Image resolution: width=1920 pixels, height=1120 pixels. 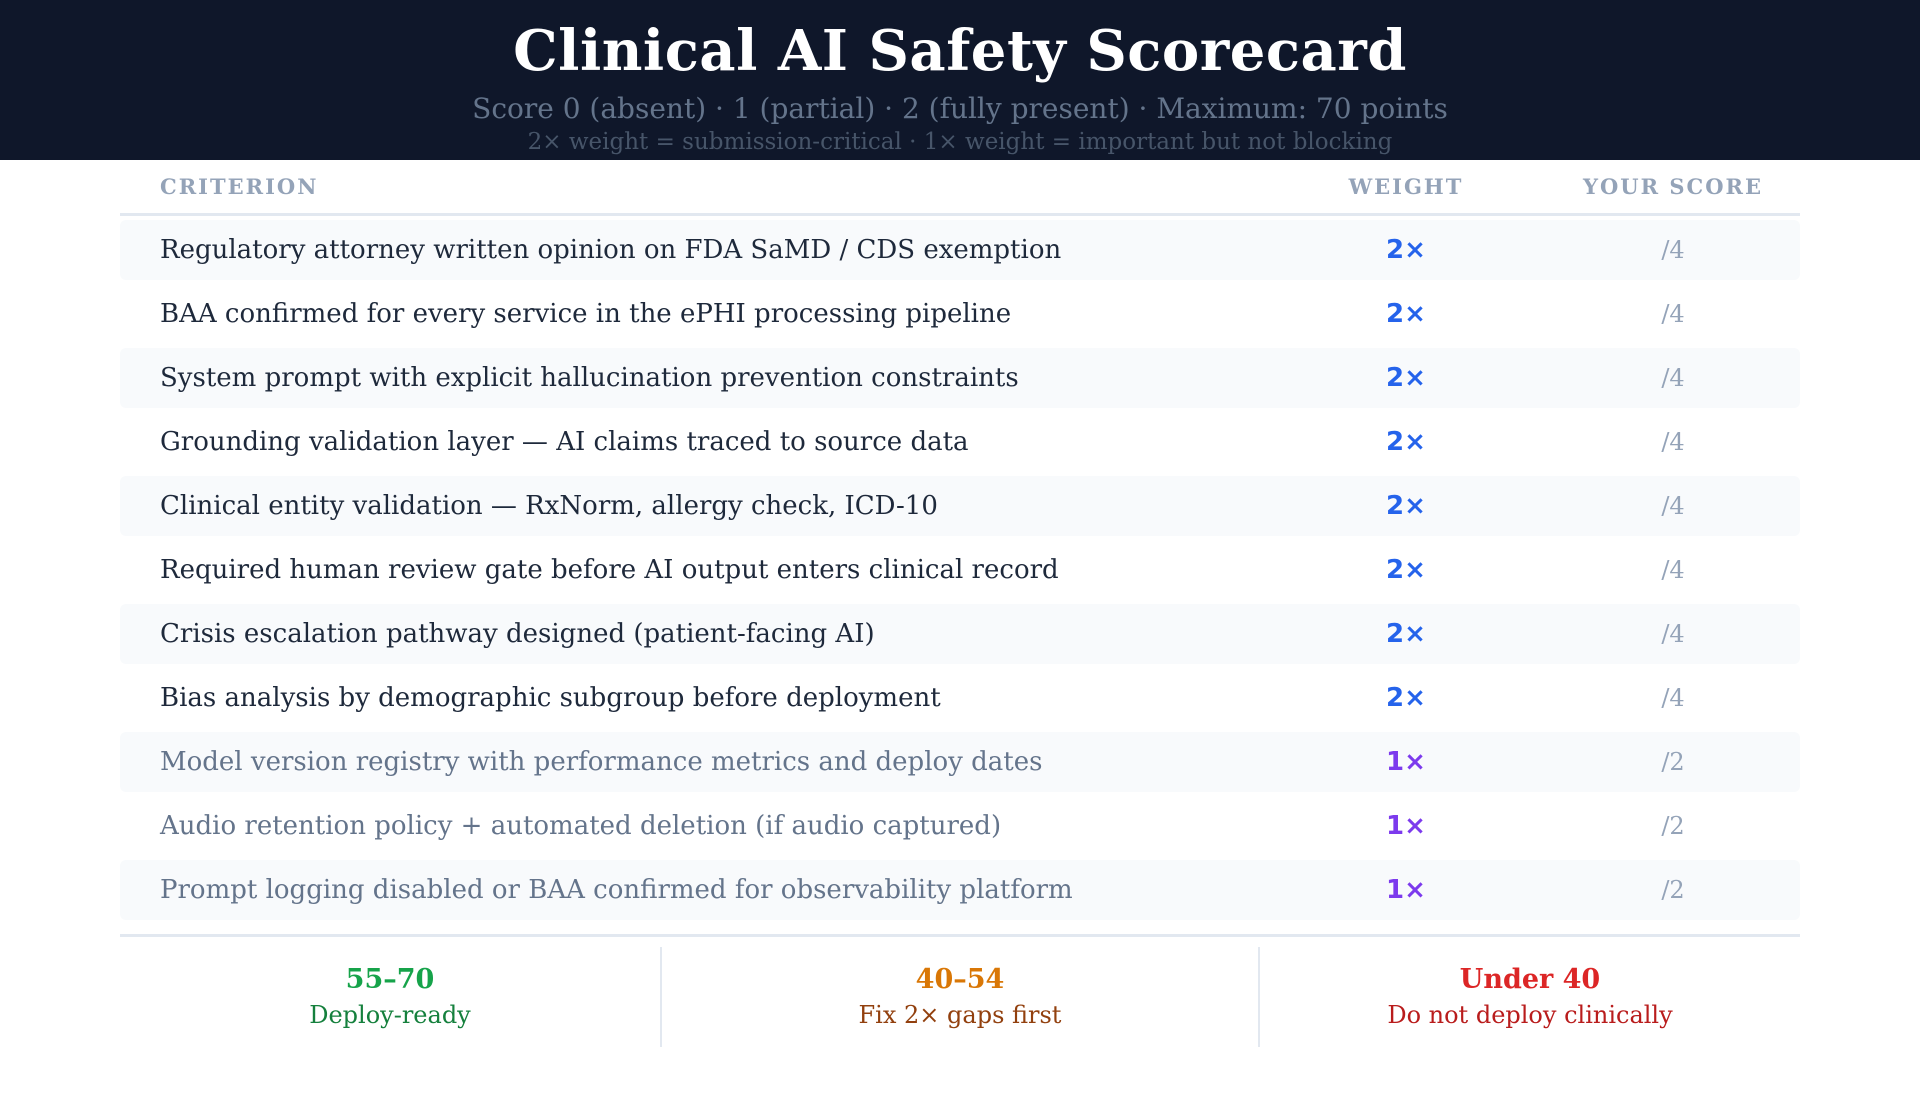 What do you see at coordinates (390, 1015) in the screenshot?
I see `band-label: Deploy-ready` at bounding box center [390, 1015].